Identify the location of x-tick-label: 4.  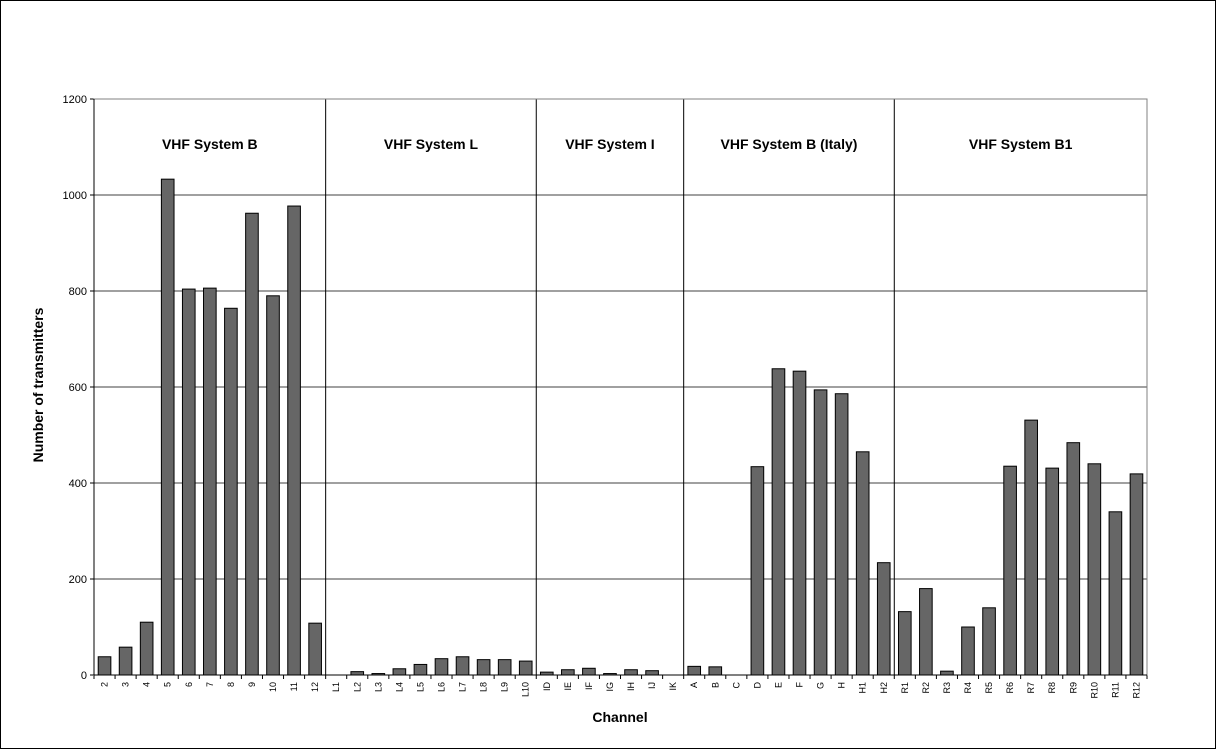
(147, 684).